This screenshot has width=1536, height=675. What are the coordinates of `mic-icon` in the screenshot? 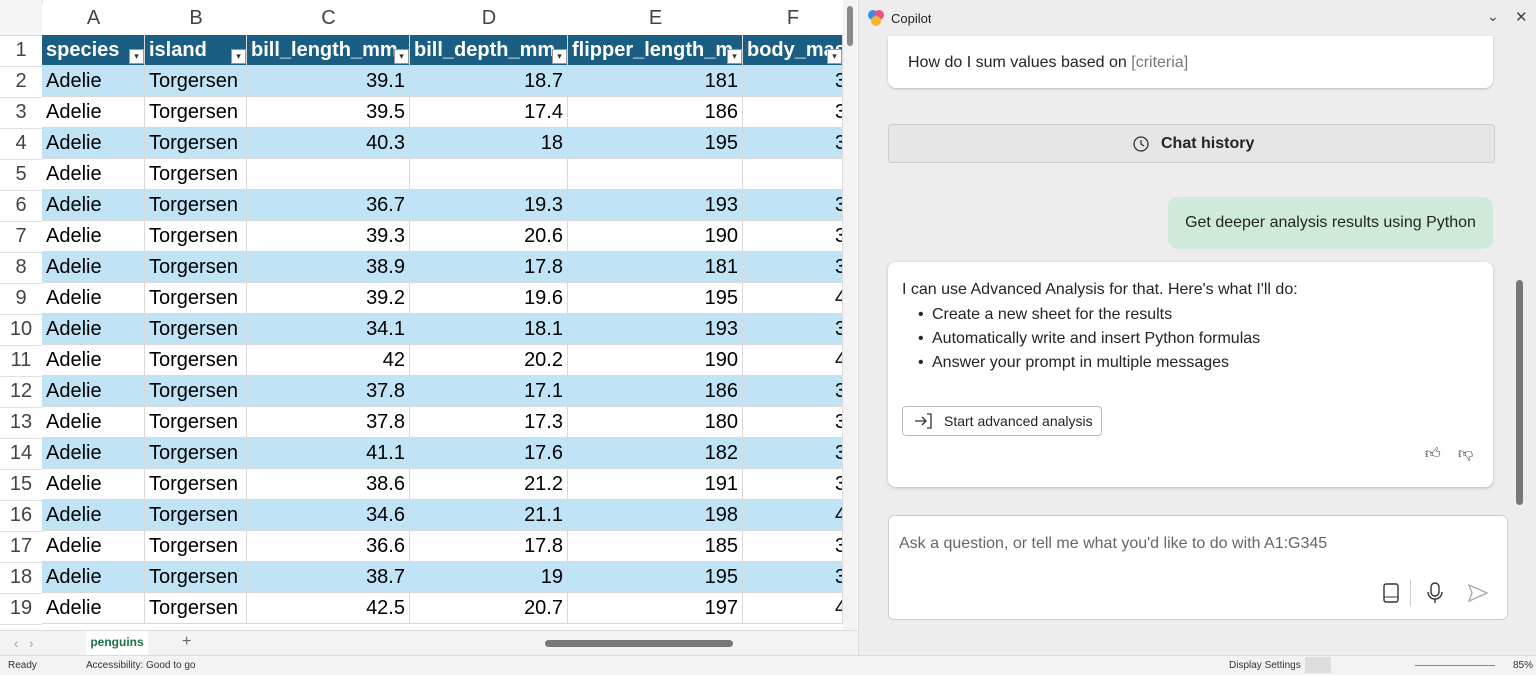 It's located at (1435, 593).